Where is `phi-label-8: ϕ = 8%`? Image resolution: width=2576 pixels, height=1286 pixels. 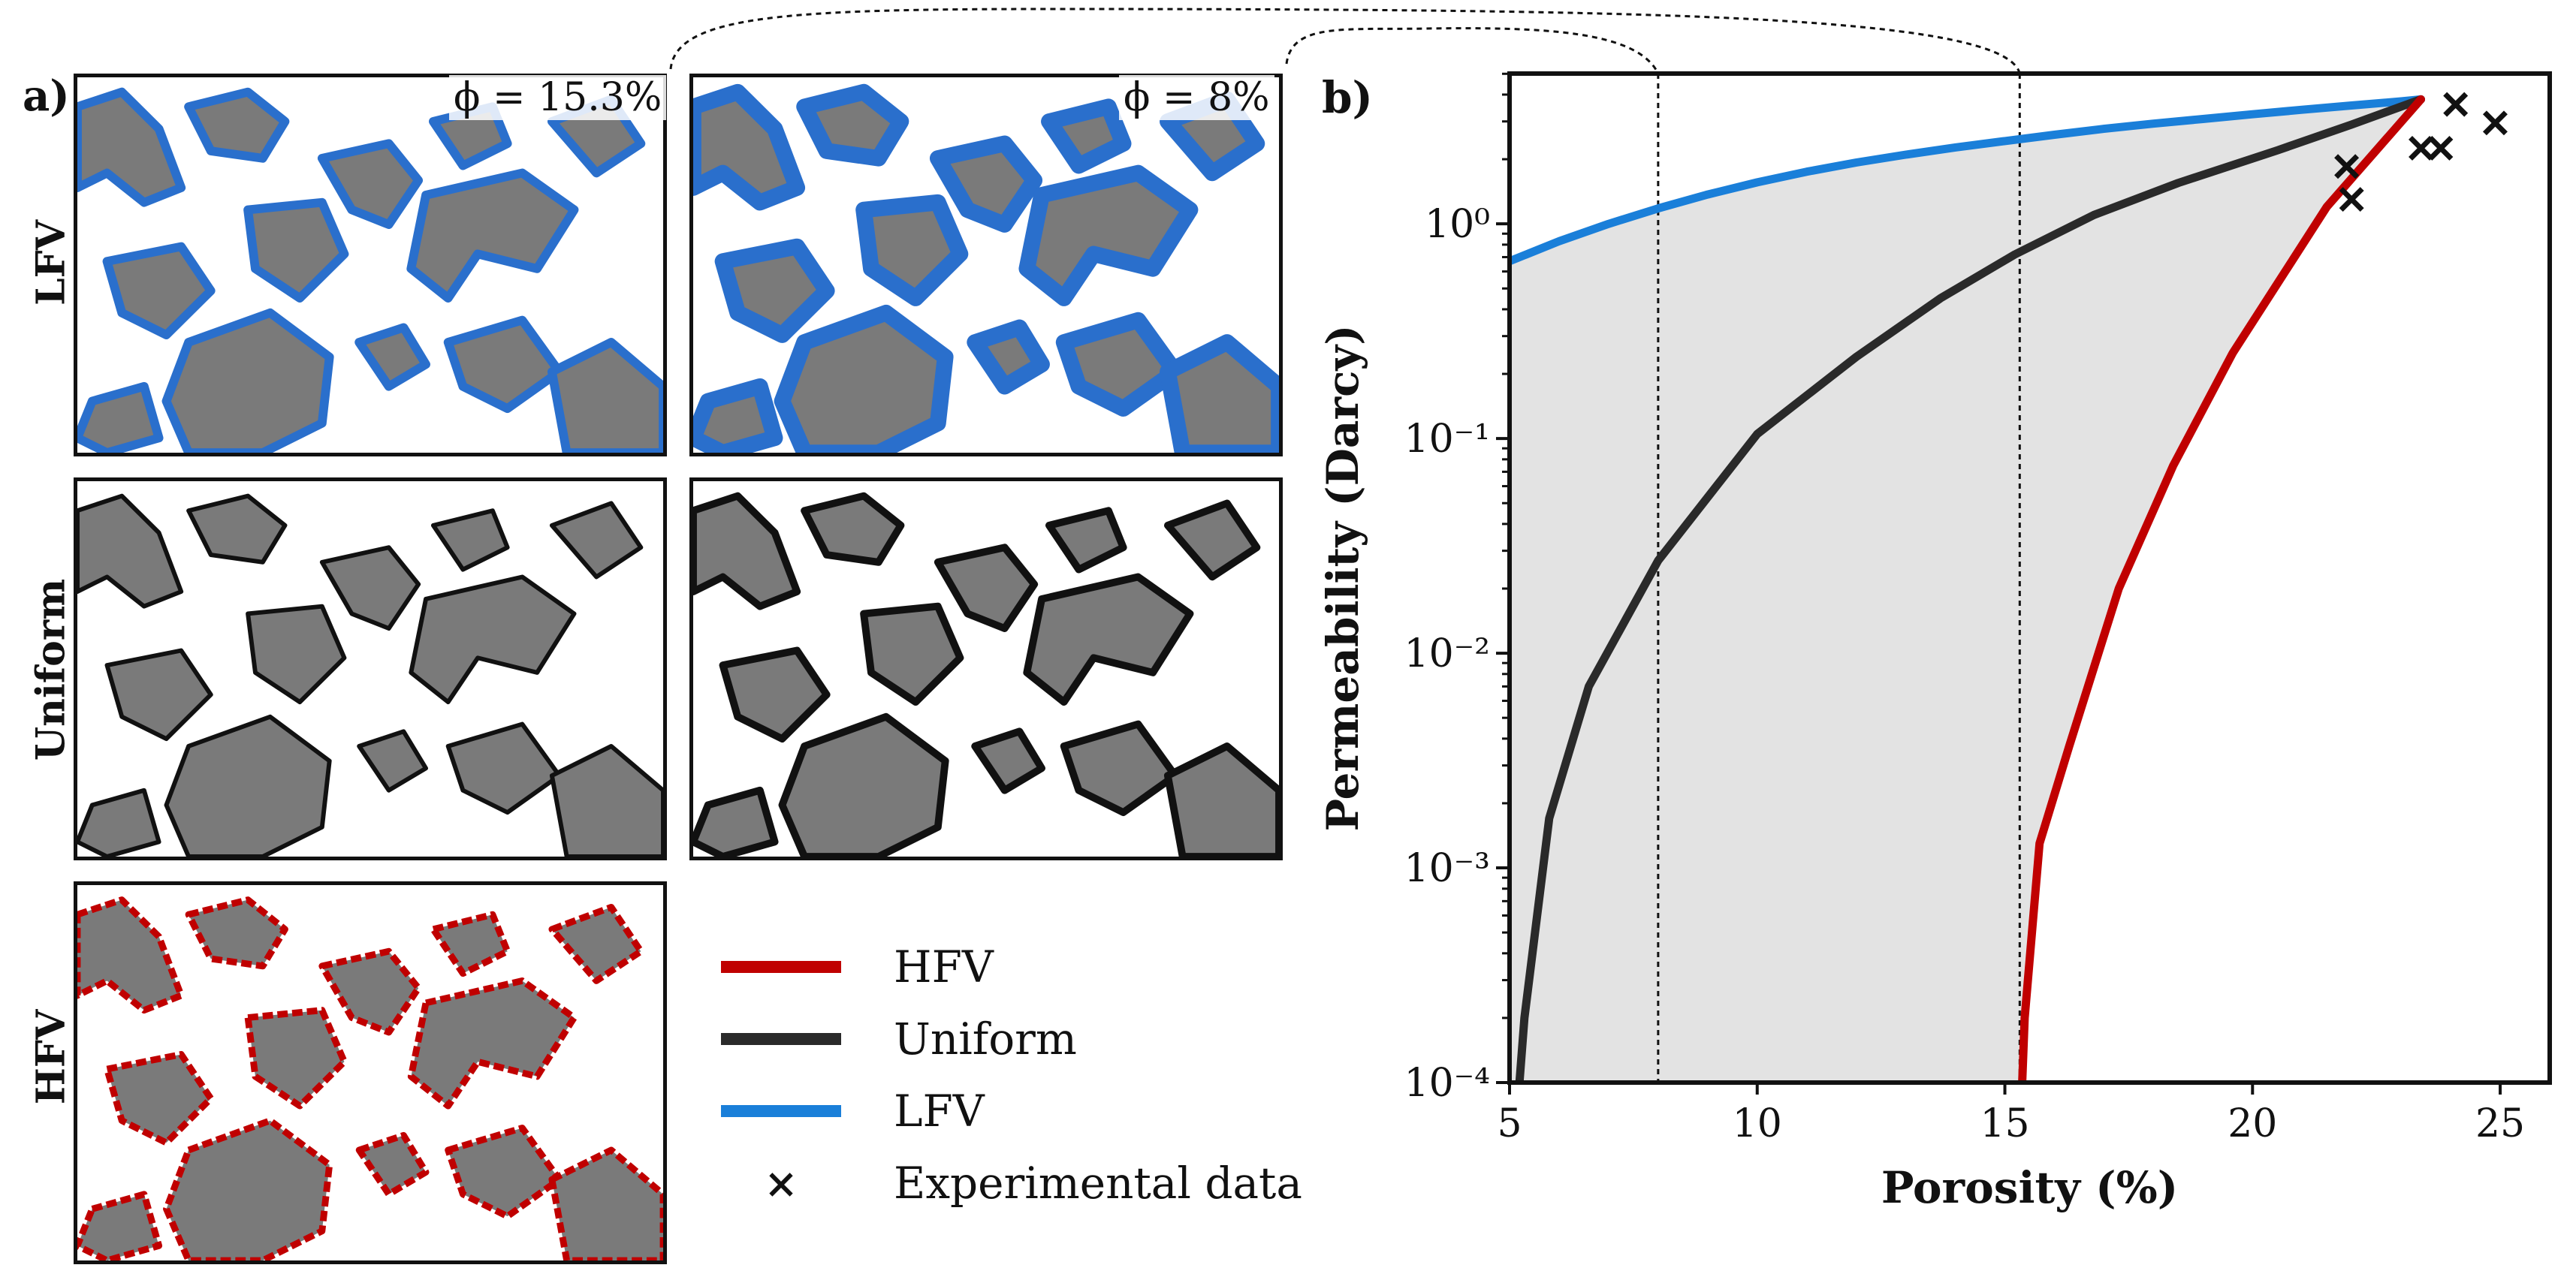 phi-label-8: ϕ = 8% is located at coordinates (1196, 97).